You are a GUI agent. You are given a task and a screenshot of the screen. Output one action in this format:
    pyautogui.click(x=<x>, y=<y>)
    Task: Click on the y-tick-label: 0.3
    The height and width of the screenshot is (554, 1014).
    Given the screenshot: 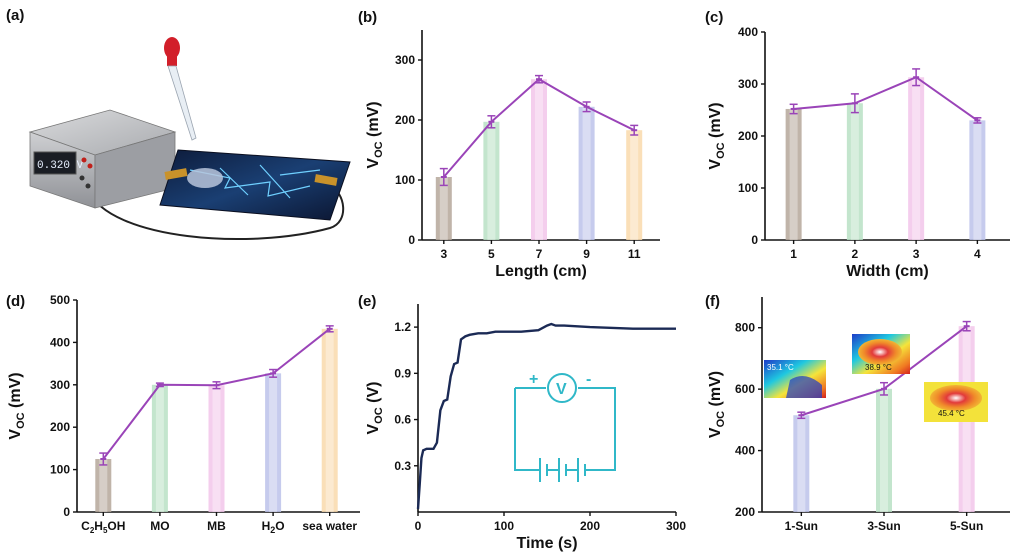 What is the action you would take?
    pyautogui.click(x=402, y=466)
    